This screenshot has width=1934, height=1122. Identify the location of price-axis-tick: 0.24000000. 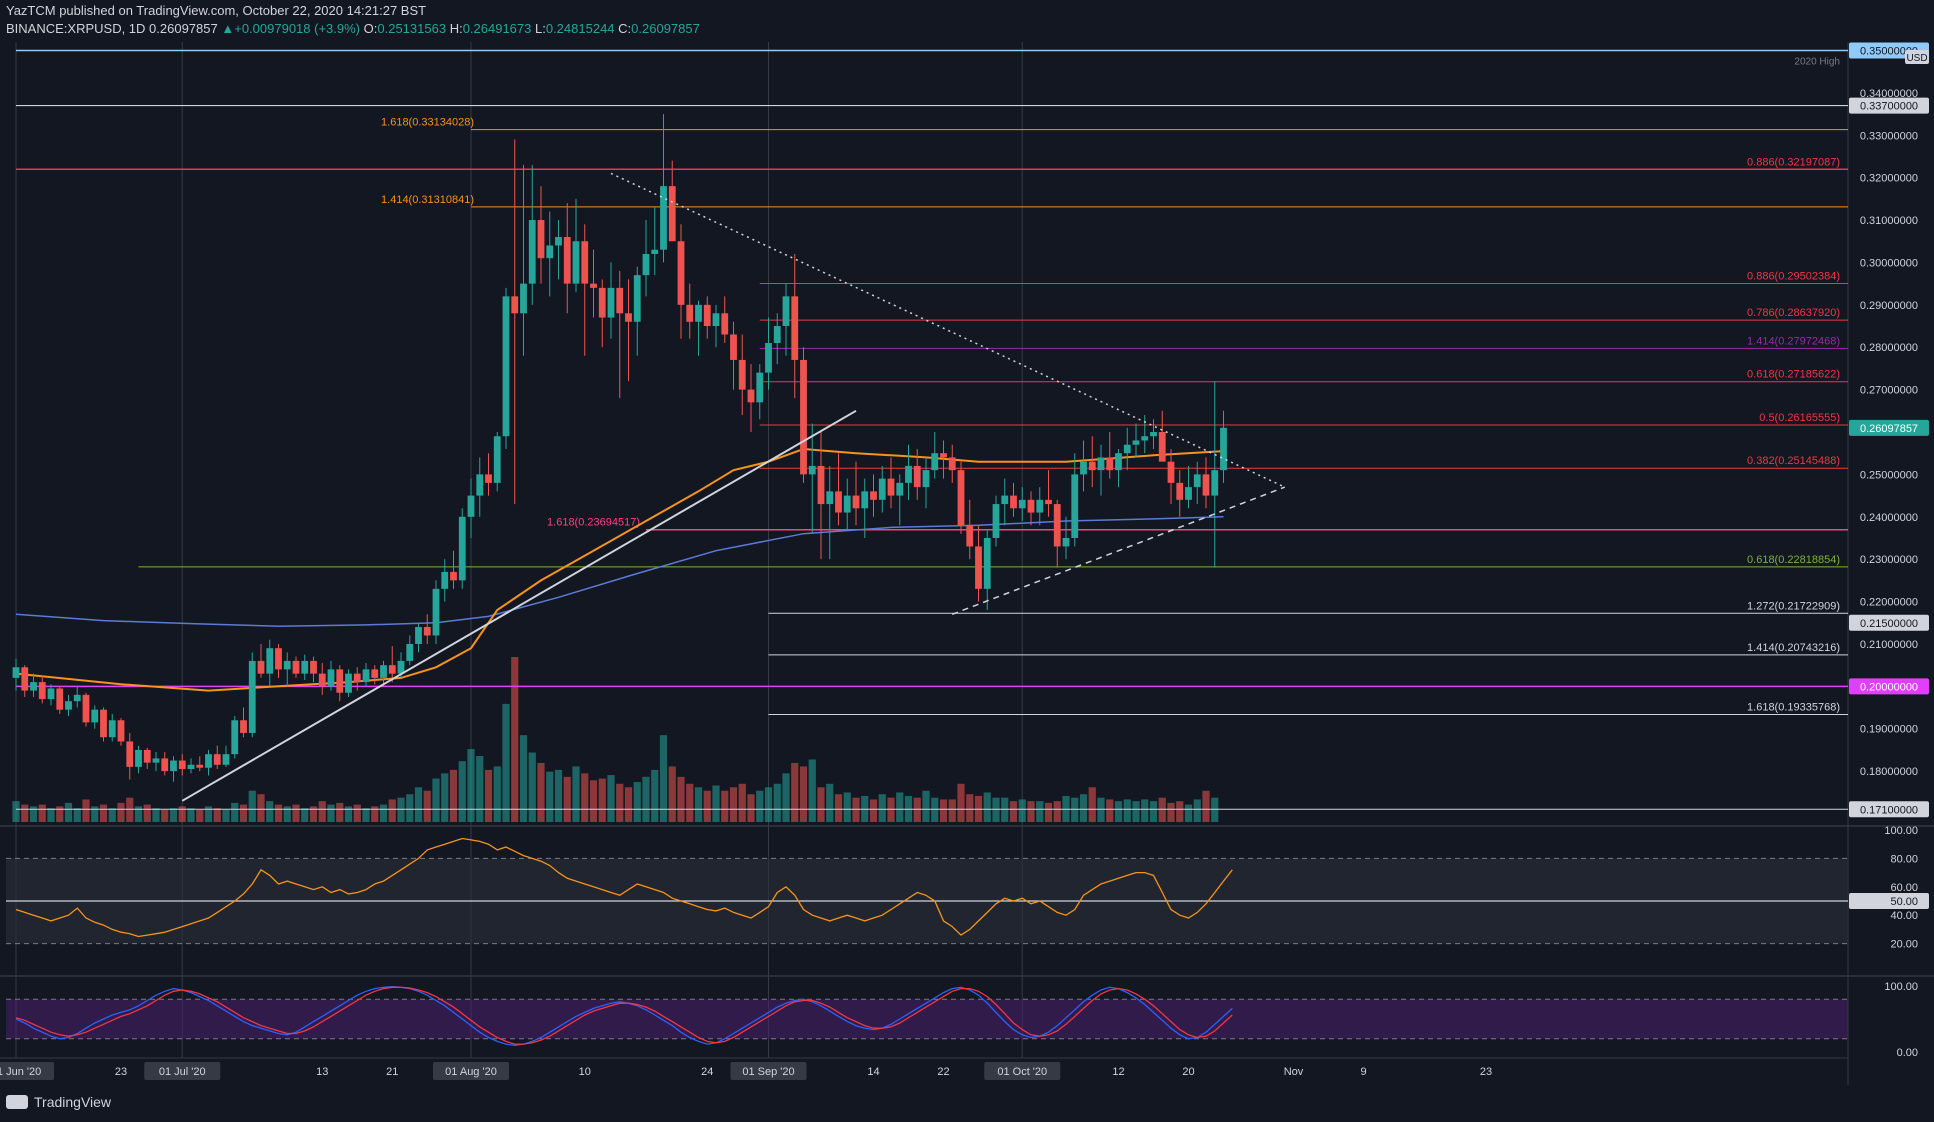
(1889, 518).